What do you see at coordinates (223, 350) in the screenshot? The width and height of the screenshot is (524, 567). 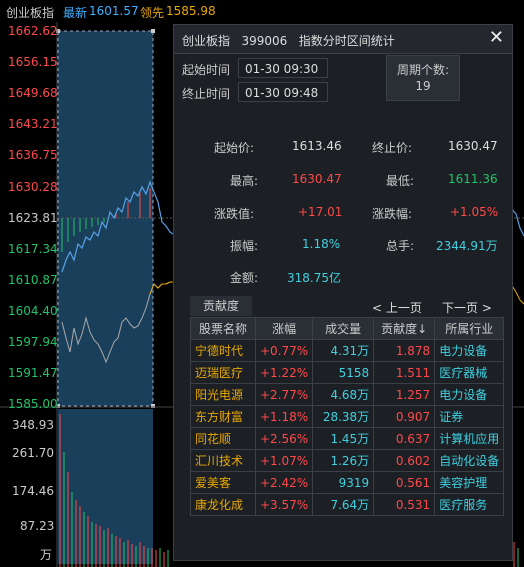 I see `stock-name-cell: 宁德时代` at bounding box center [223, 350].